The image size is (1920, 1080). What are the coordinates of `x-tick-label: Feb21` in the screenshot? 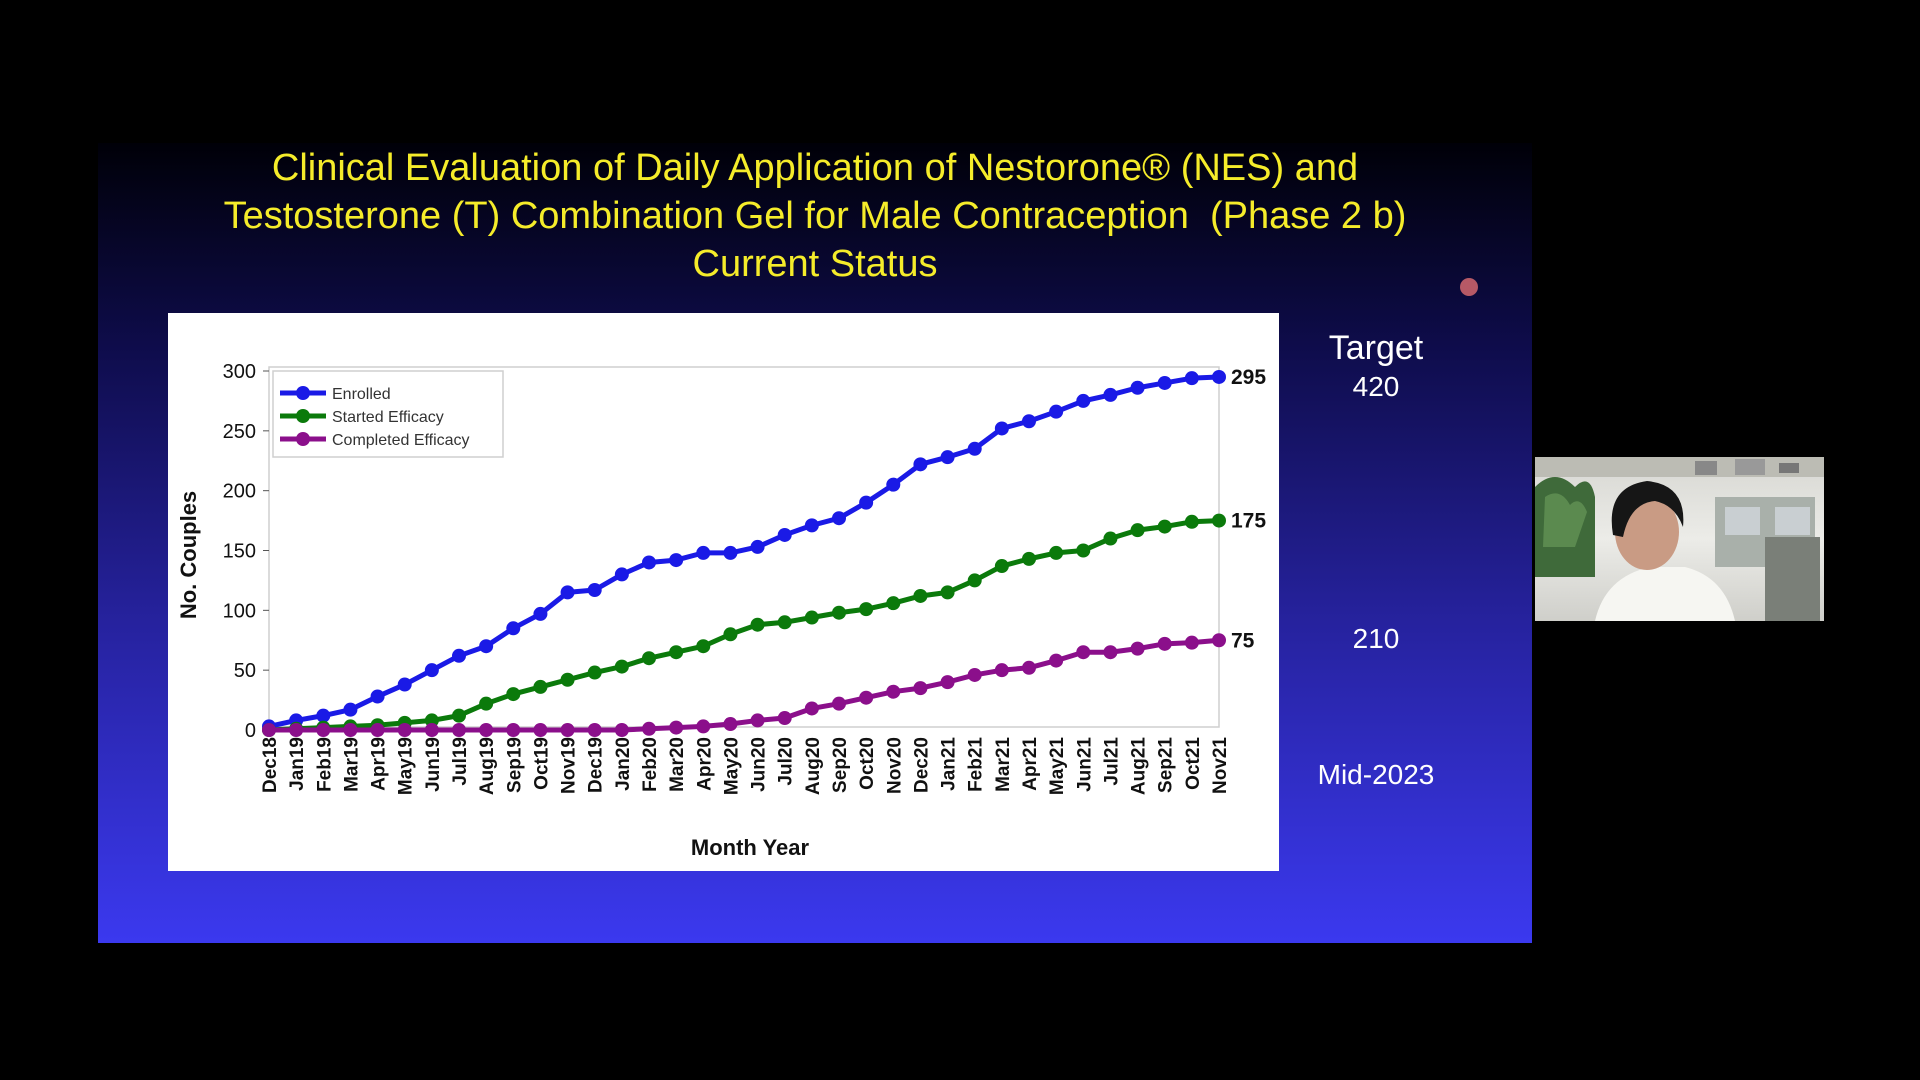 It's located at (976, 764).